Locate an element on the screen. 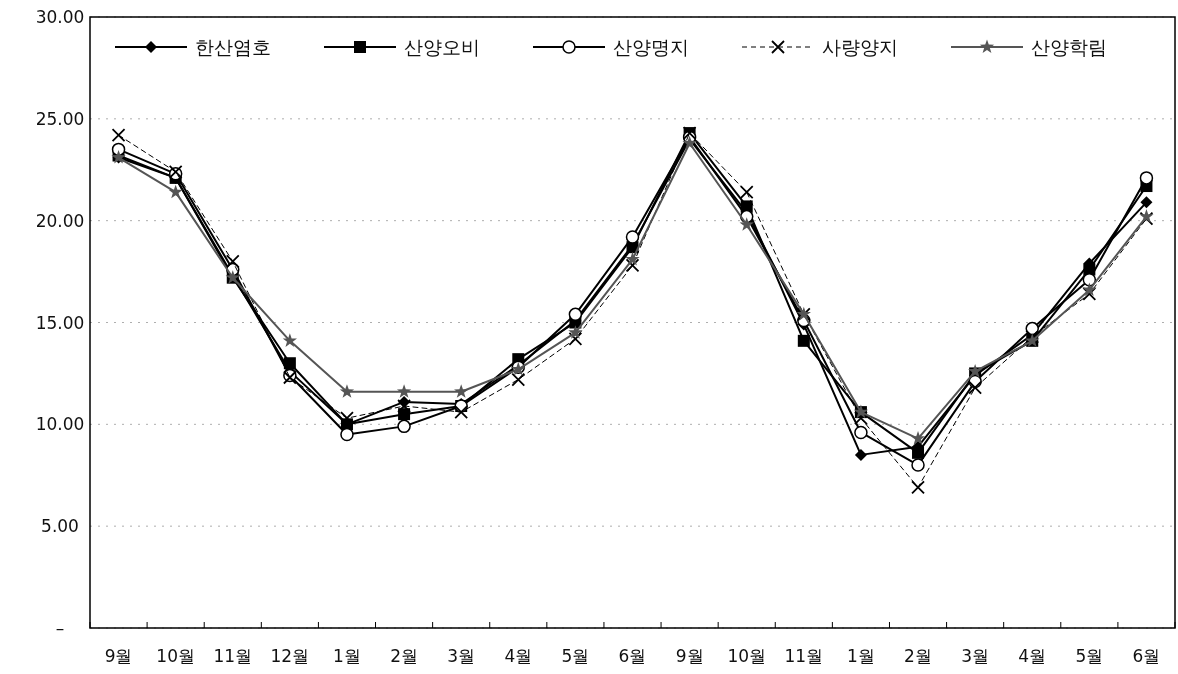 This screenshot has width=1178, height=674. y-tick-label: 20.00 is located at coordinates (60, 220).